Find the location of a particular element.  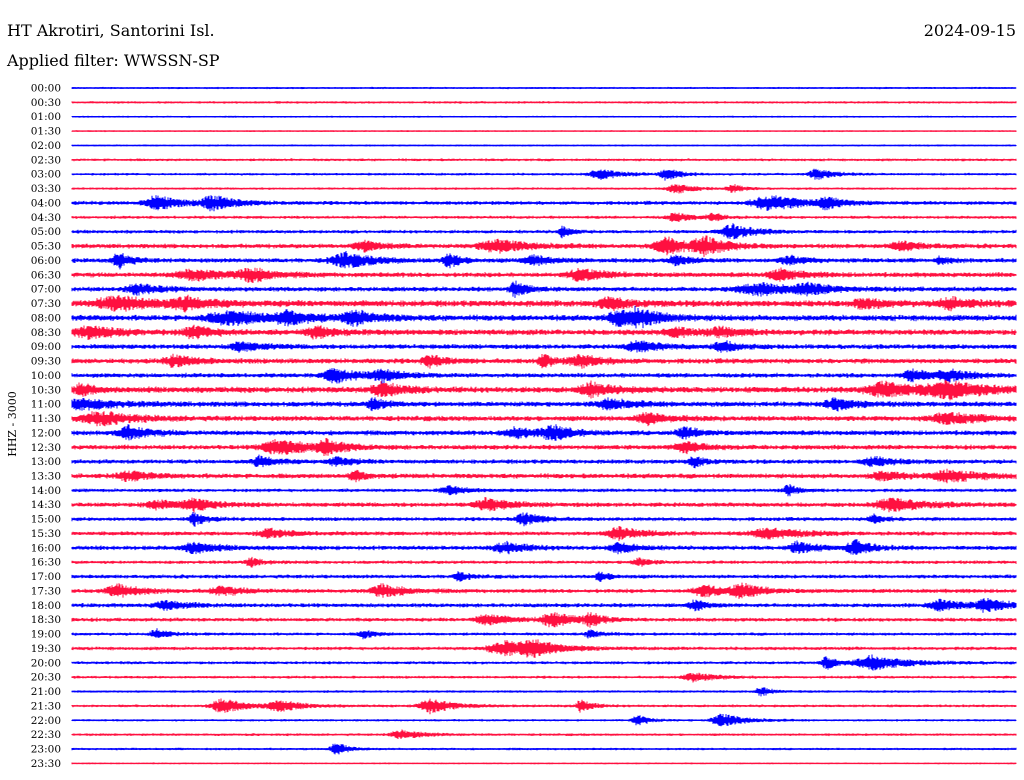

time-label: 00:30 is located at coordinates (46, 103).